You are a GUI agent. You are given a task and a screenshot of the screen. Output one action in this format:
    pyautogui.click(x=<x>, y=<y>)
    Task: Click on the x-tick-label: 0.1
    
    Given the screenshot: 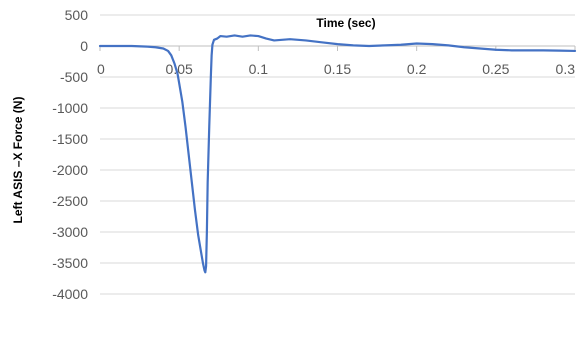 What is the action you would take?
    pyautogui.click(x=259, y=69)
    